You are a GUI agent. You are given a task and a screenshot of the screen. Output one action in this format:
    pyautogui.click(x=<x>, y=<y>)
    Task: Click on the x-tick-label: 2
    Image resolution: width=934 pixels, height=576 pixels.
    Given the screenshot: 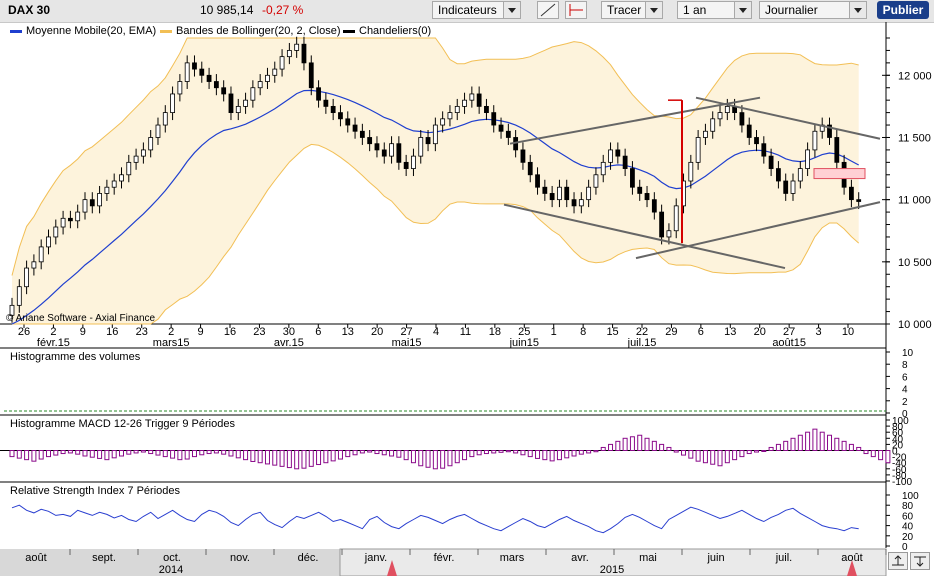 What is the action you would take?
    pyautogui.click(x=171, y=332)
    